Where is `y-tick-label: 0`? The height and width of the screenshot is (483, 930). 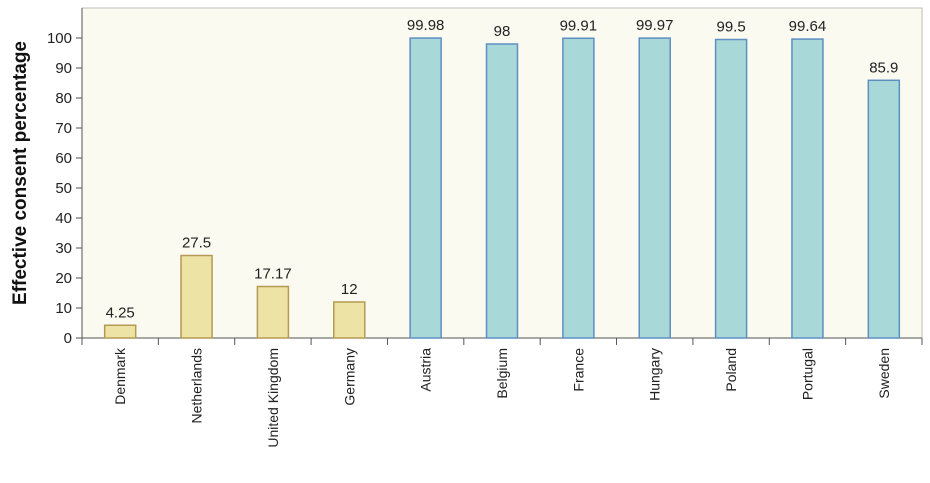 y-tick-label: 0 is located at coordinates (68, 338).